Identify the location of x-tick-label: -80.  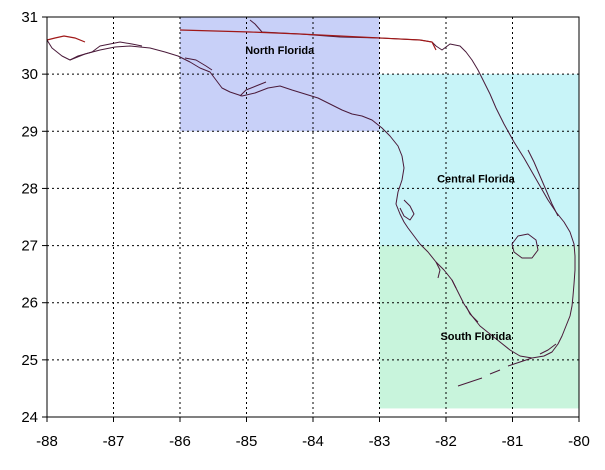
(579, 441).